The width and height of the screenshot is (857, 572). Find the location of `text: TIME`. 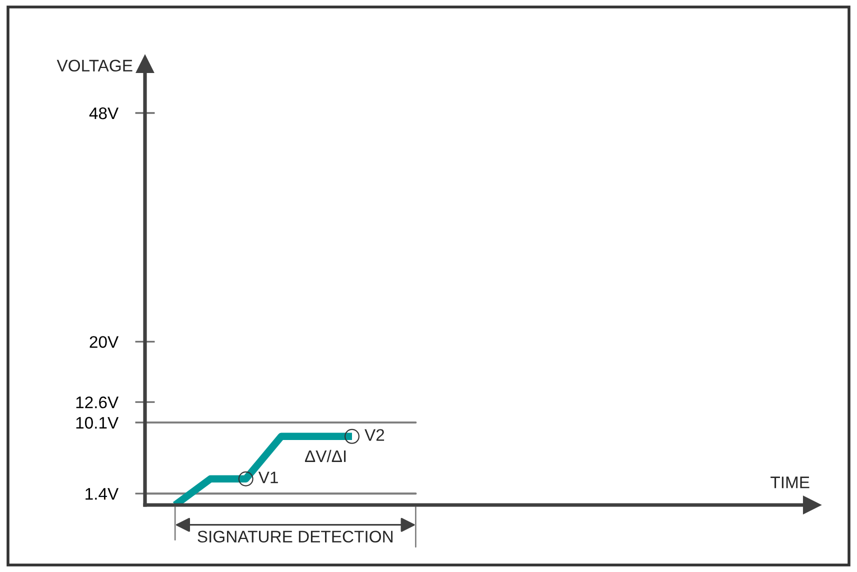

text: TIME is located at coordinates (790, 482).